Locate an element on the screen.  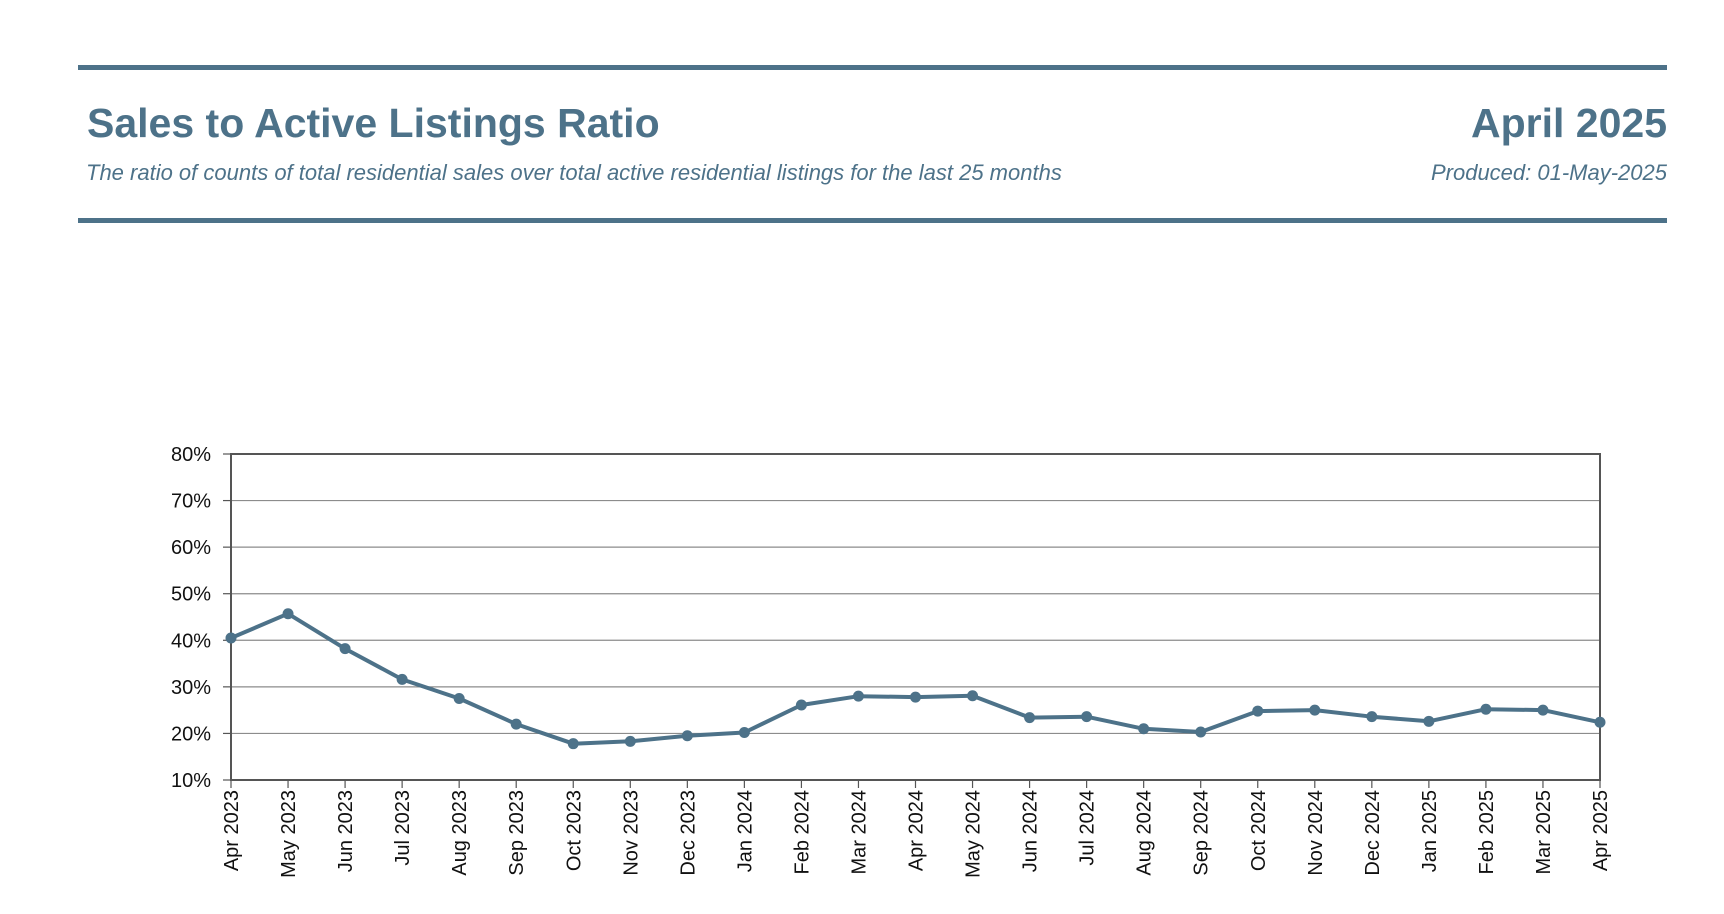
x-tick-label: Nov 2023 is located at coordinates (631, 833).